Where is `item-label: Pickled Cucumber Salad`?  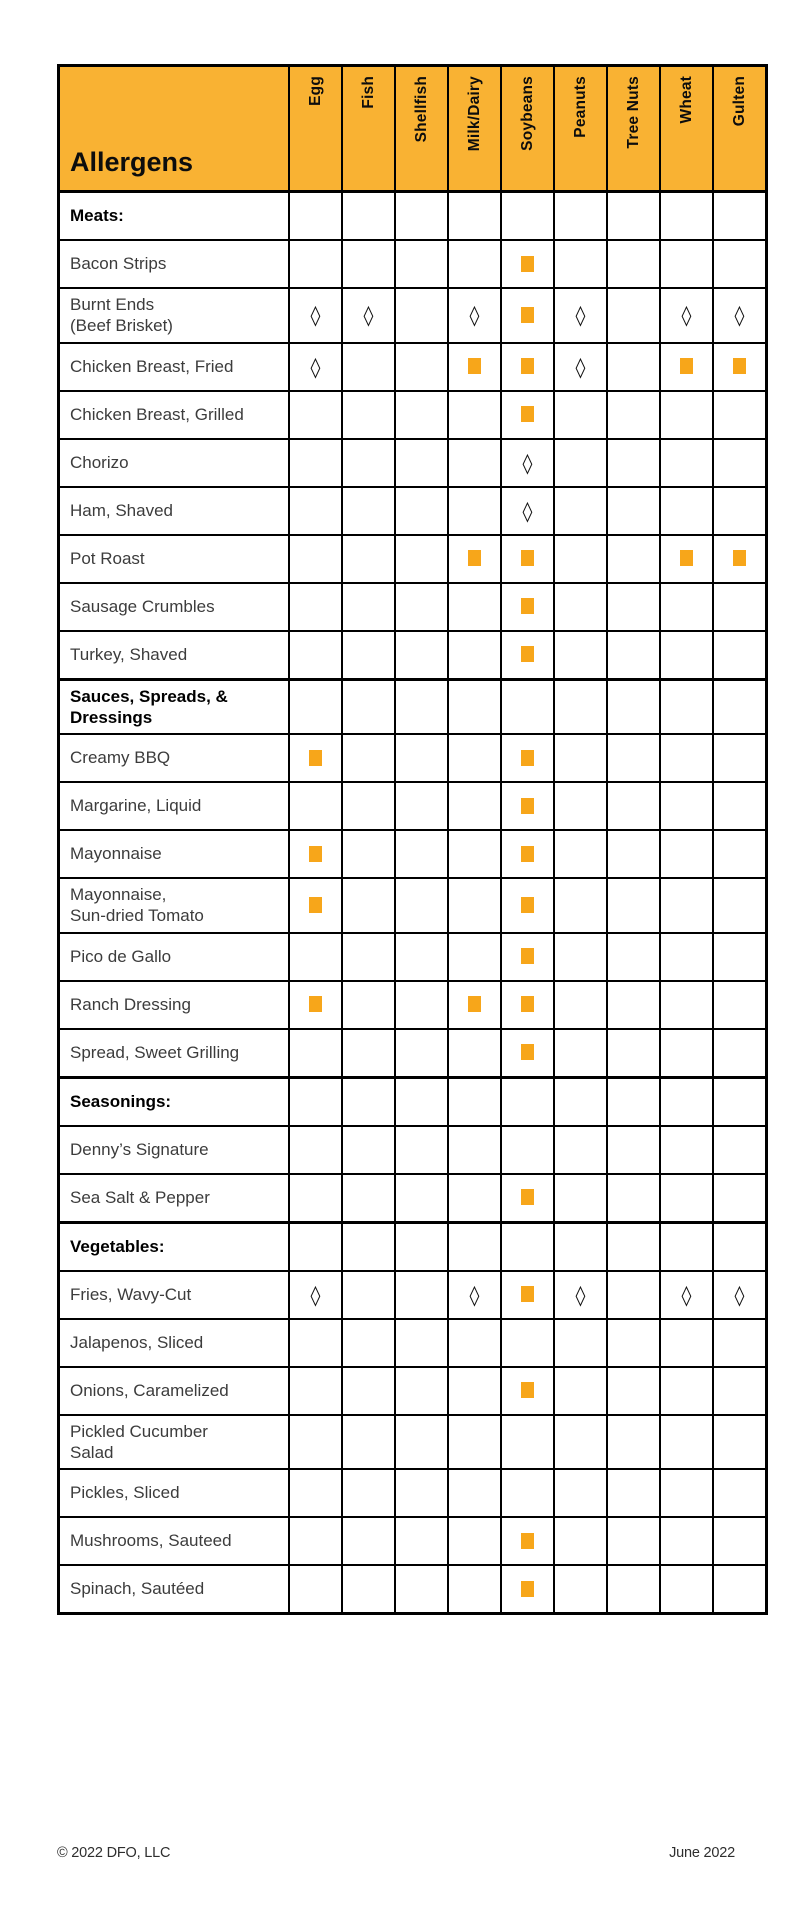 item-label: Pickled Cucumber Salad is located at coordinates (173, 1441).